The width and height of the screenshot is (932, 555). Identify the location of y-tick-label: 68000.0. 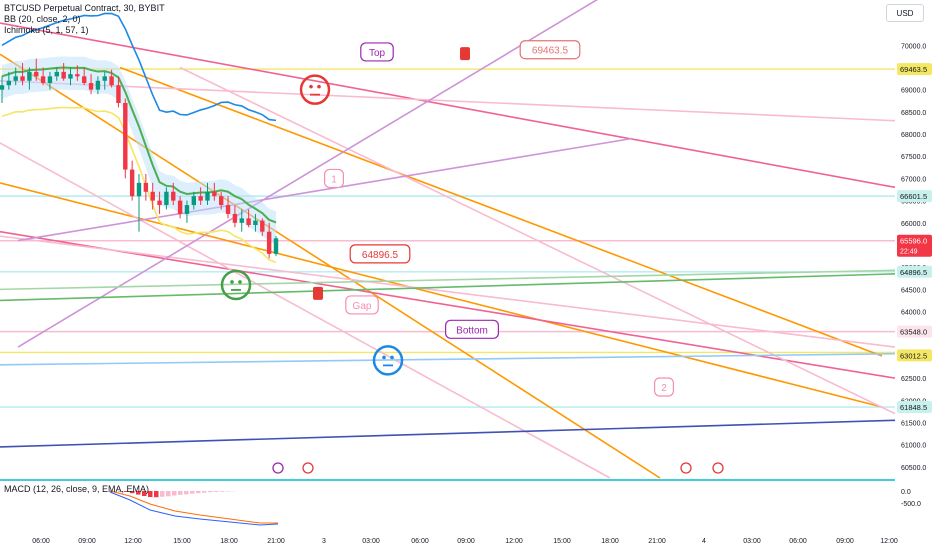
(913, 135).